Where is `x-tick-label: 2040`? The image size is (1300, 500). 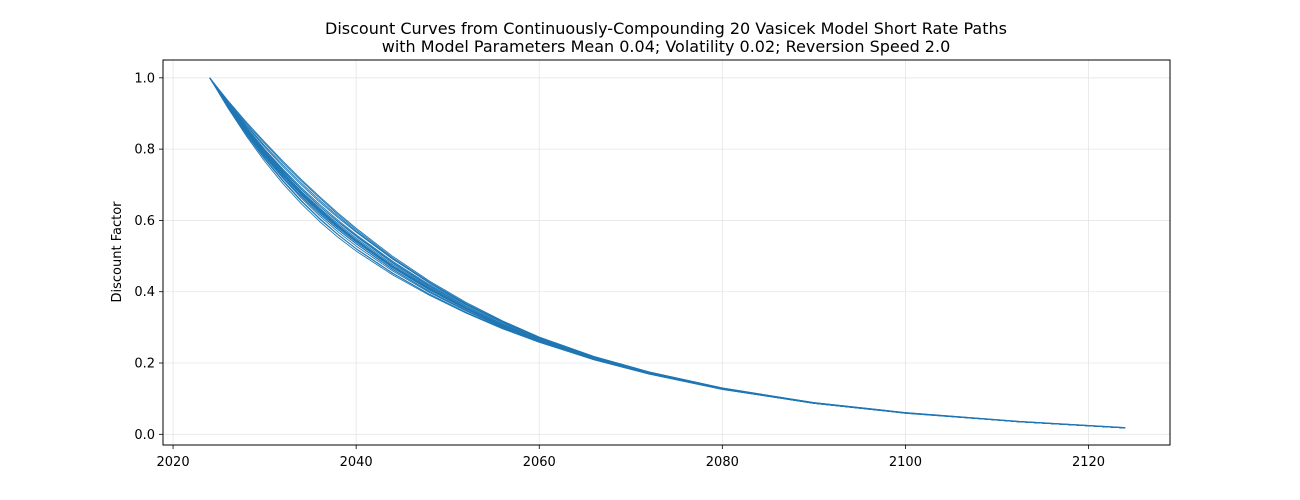 x-tick-label: 2040 is located at coordinates (356, 462).